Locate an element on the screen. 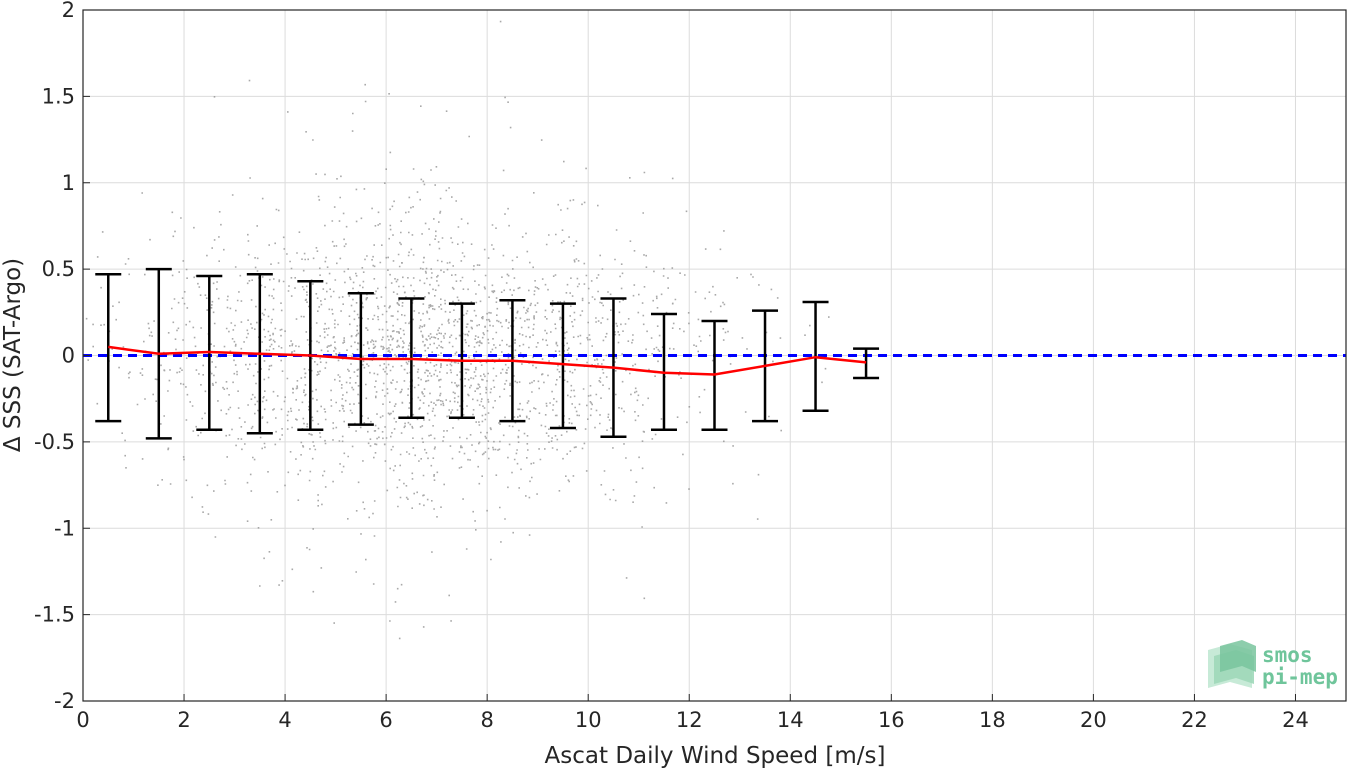  x-tick-label: 22 is located at coordinates (1194, 720).